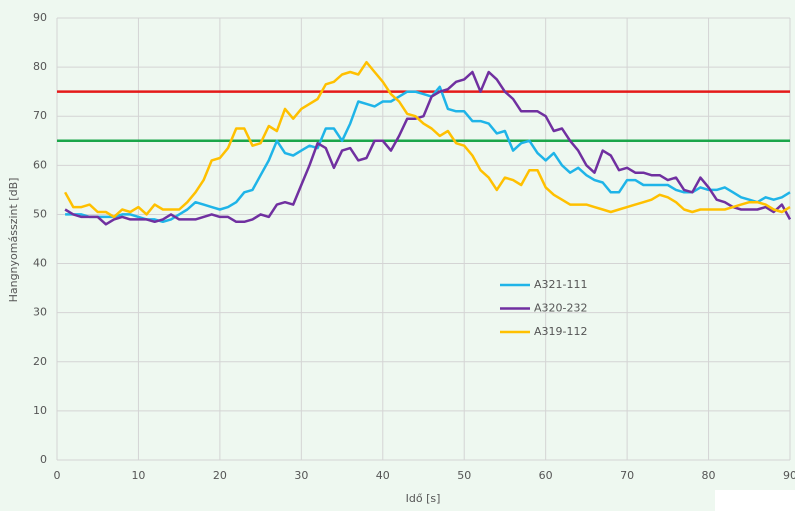  Describe the element at coordinates (301, 475) in the screenshot. I see `x-tick-label: 30` at that location.